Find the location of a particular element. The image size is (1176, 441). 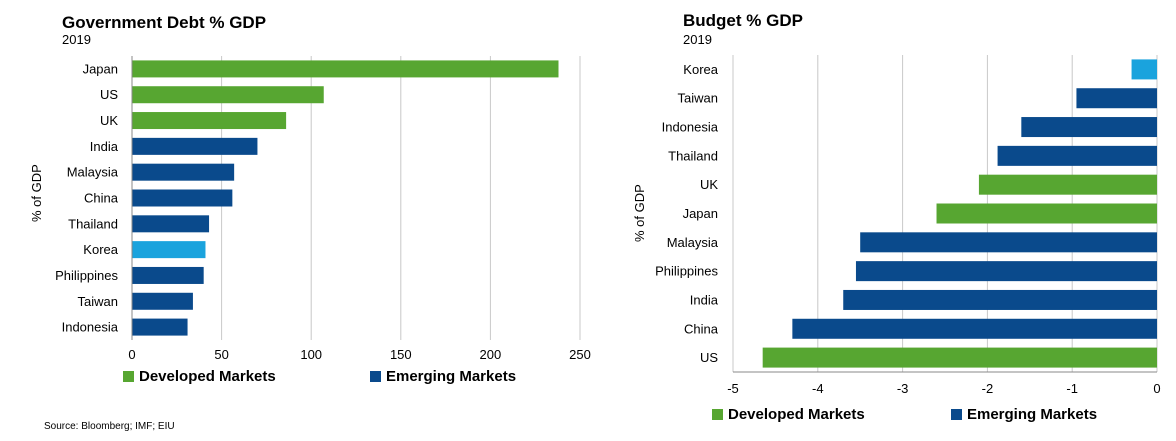

debt-bar-malaysia is located at coordinates (183, 172).